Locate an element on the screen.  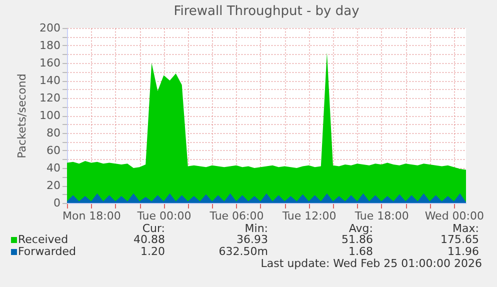
y-tick-label: 0 is located at coordinates (57, 203).